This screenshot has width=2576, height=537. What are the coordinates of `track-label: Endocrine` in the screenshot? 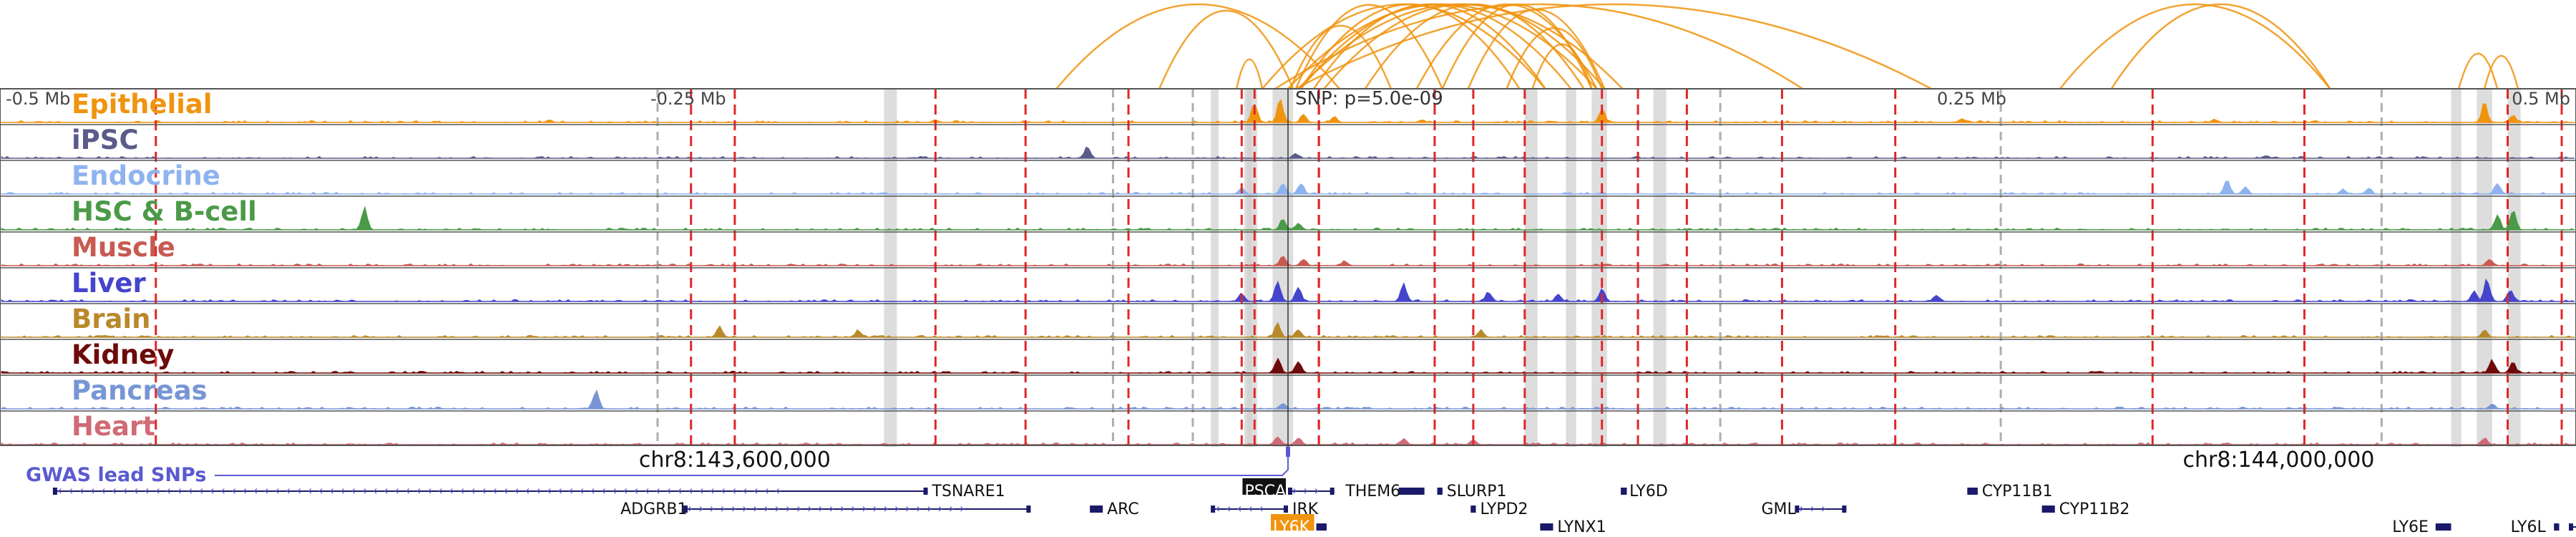 It's located at (146, 175).